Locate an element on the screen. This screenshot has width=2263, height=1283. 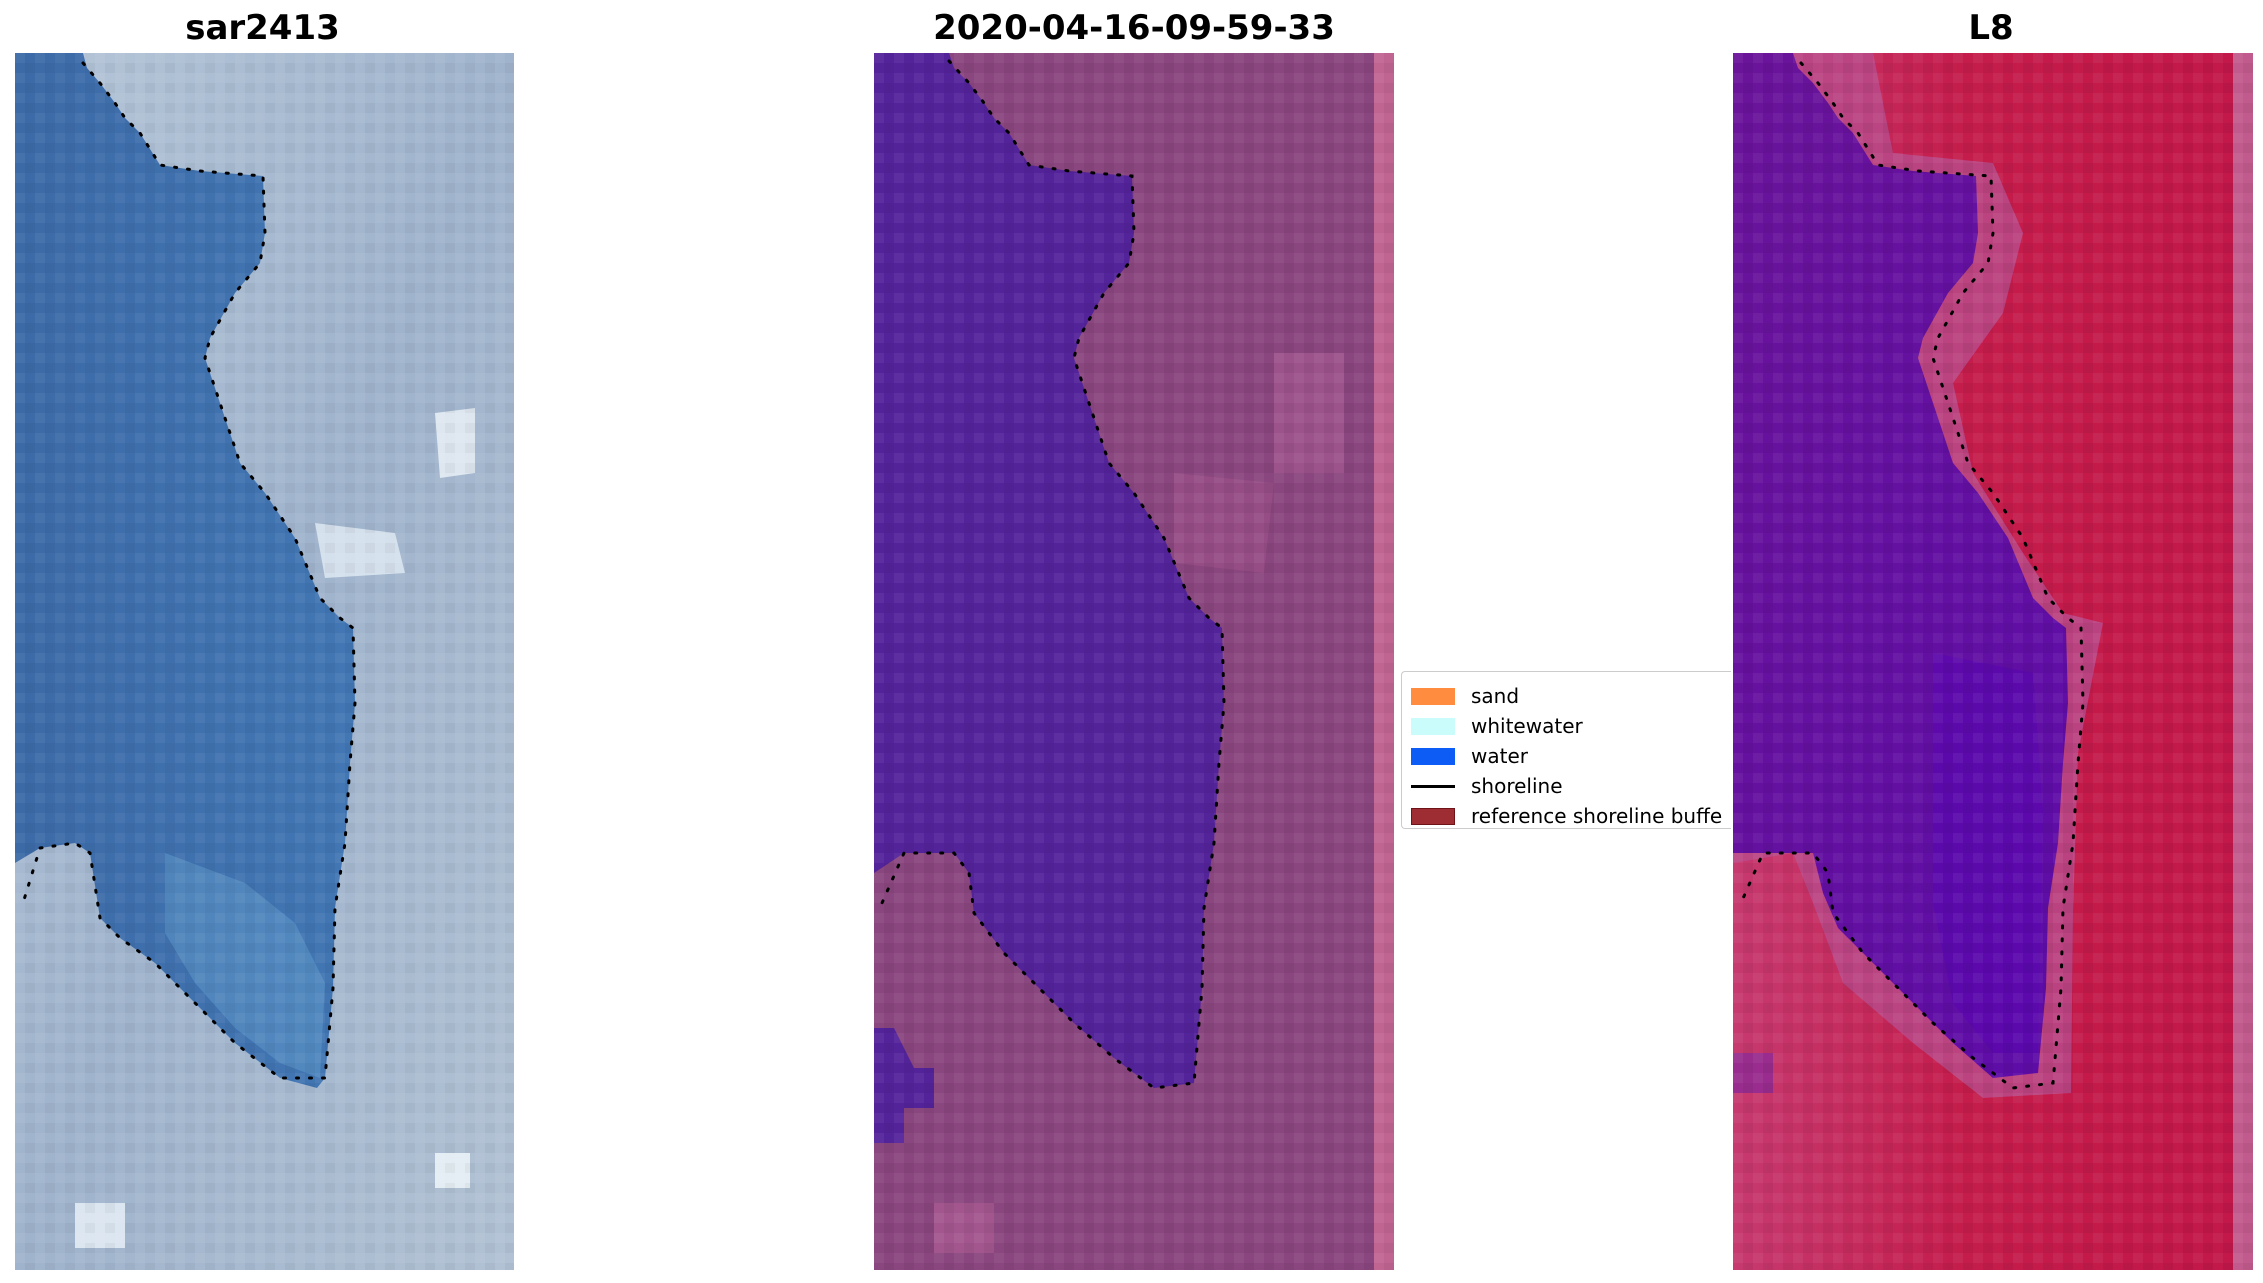
legend-swatch-sand is located at coordinates (1433, 696).